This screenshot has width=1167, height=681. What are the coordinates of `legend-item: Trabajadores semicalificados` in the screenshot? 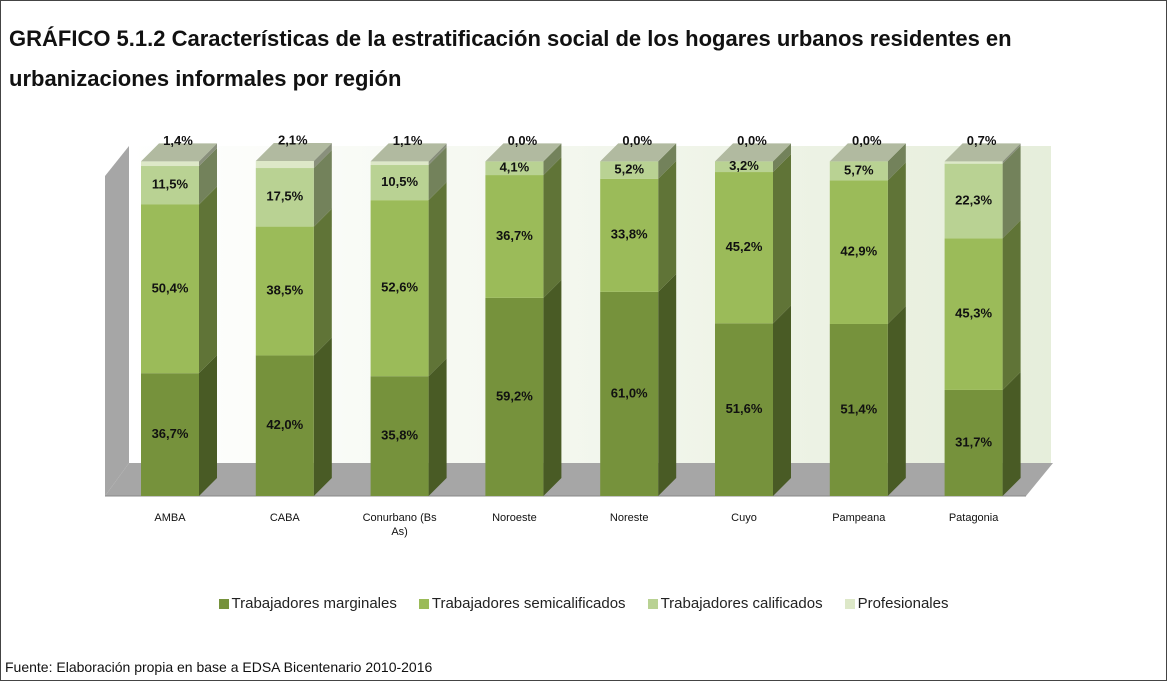 It's located at (522, 603).